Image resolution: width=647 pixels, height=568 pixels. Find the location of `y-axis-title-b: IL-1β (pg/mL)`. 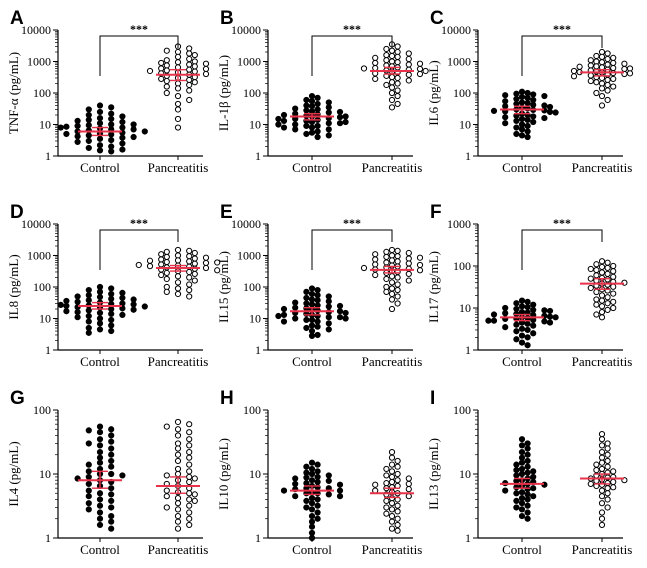

y-axis-title-b: IL-1β (pg/mL) is located at coordinates (223, 93).